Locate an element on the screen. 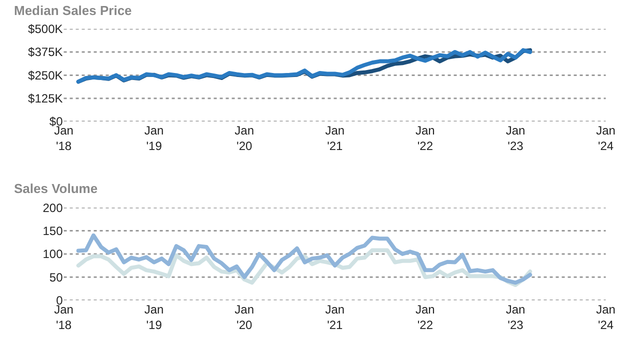  line-series is located at coordinates (304, 259).